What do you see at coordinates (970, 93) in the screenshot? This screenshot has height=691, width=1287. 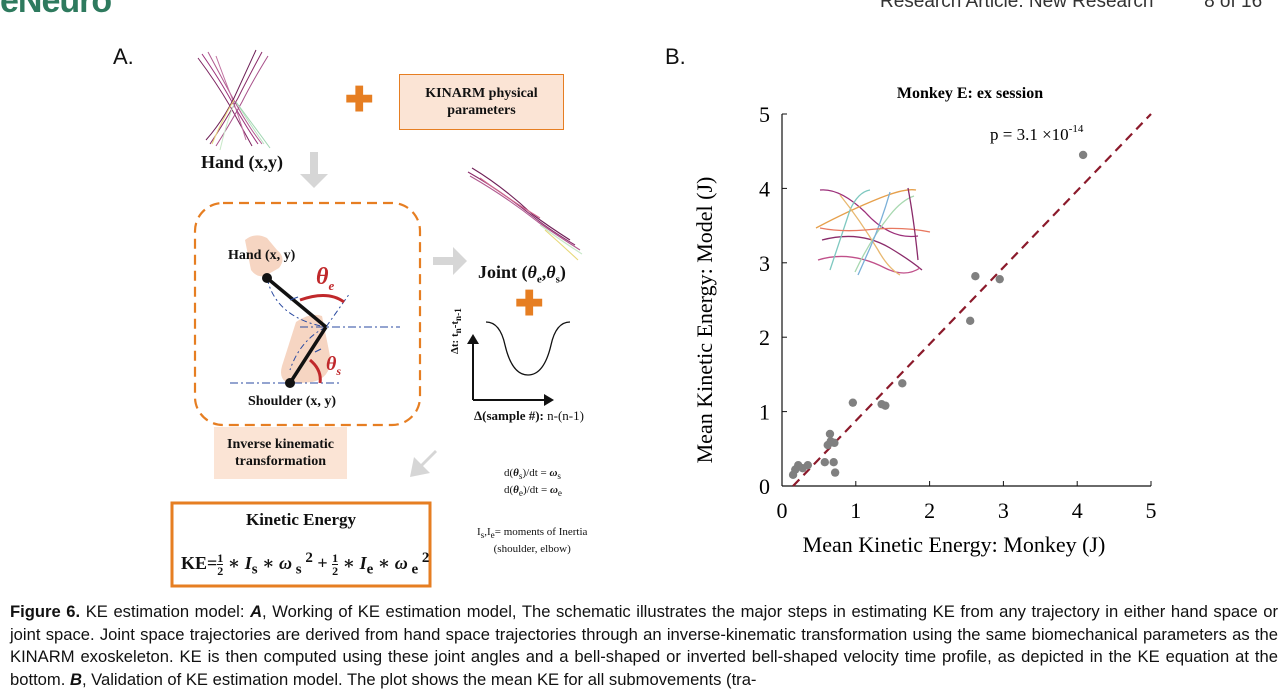 I see `chart-title: Monkey E: ex session` at bounding box center [970, 93].